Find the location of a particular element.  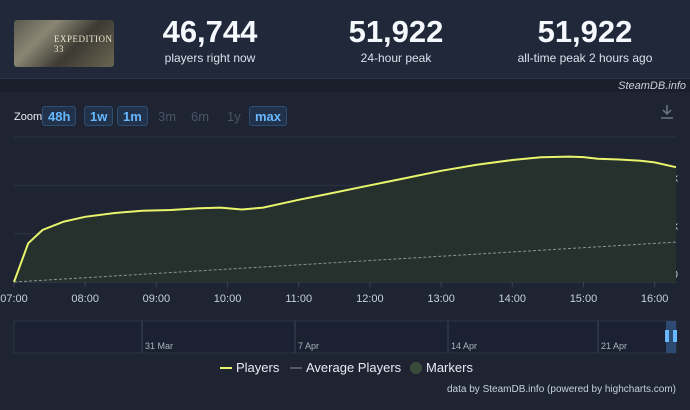

navigator-label: 7 Apr is located at coordinates (308, 346).